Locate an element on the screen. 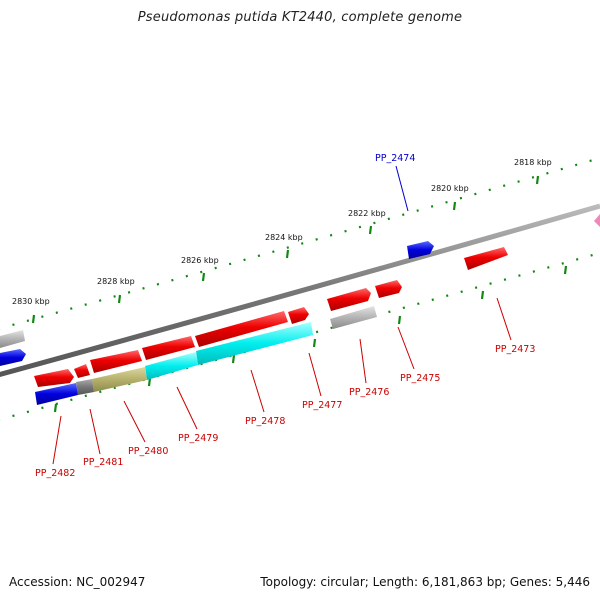 Image resolution: width=600 pixels, height=600 pixels. feature-grey-left is located at coordinates (12, 339).